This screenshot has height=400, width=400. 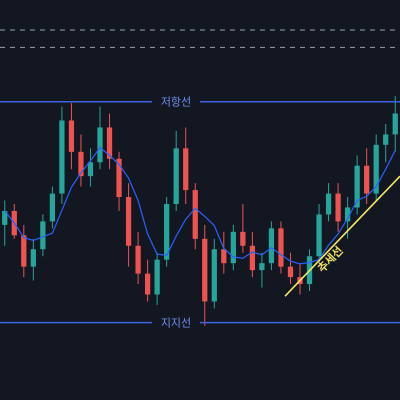 I want to click on support-label-bg, so click(x=176, y=322).